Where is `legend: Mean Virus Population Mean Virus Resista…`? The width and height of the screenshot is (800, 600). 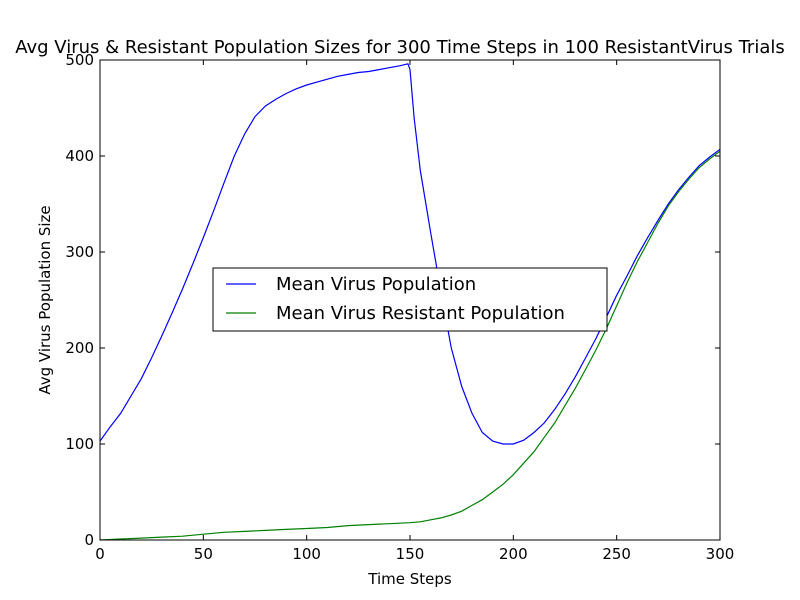 legend: Mean Virus Population Mean Virus Resista… is located at coordinates (410, 299).